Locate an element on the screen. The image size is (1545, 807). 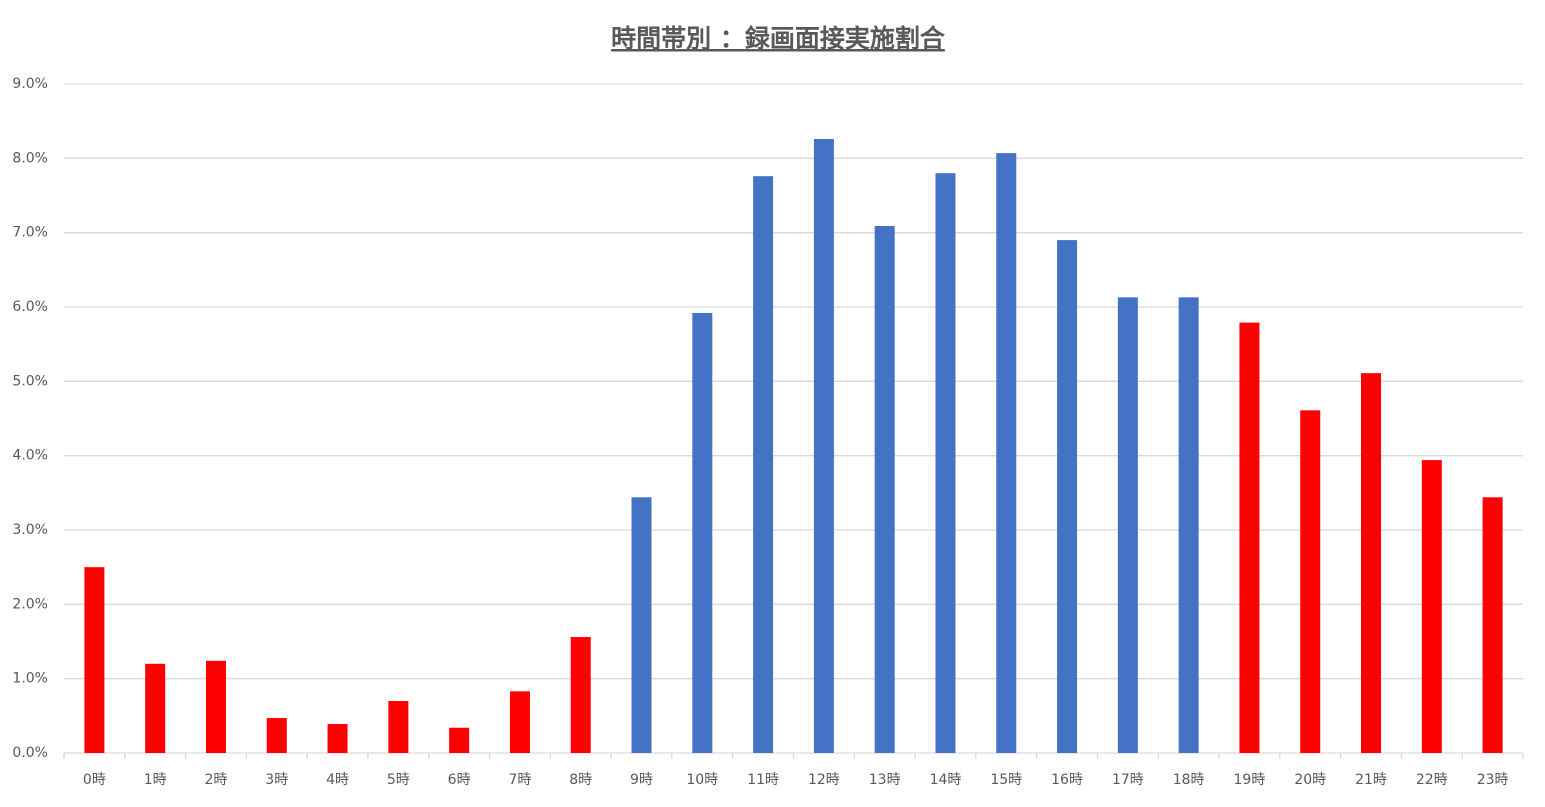
x-tick-label: 23時 is located at coordinates (1493, 780).